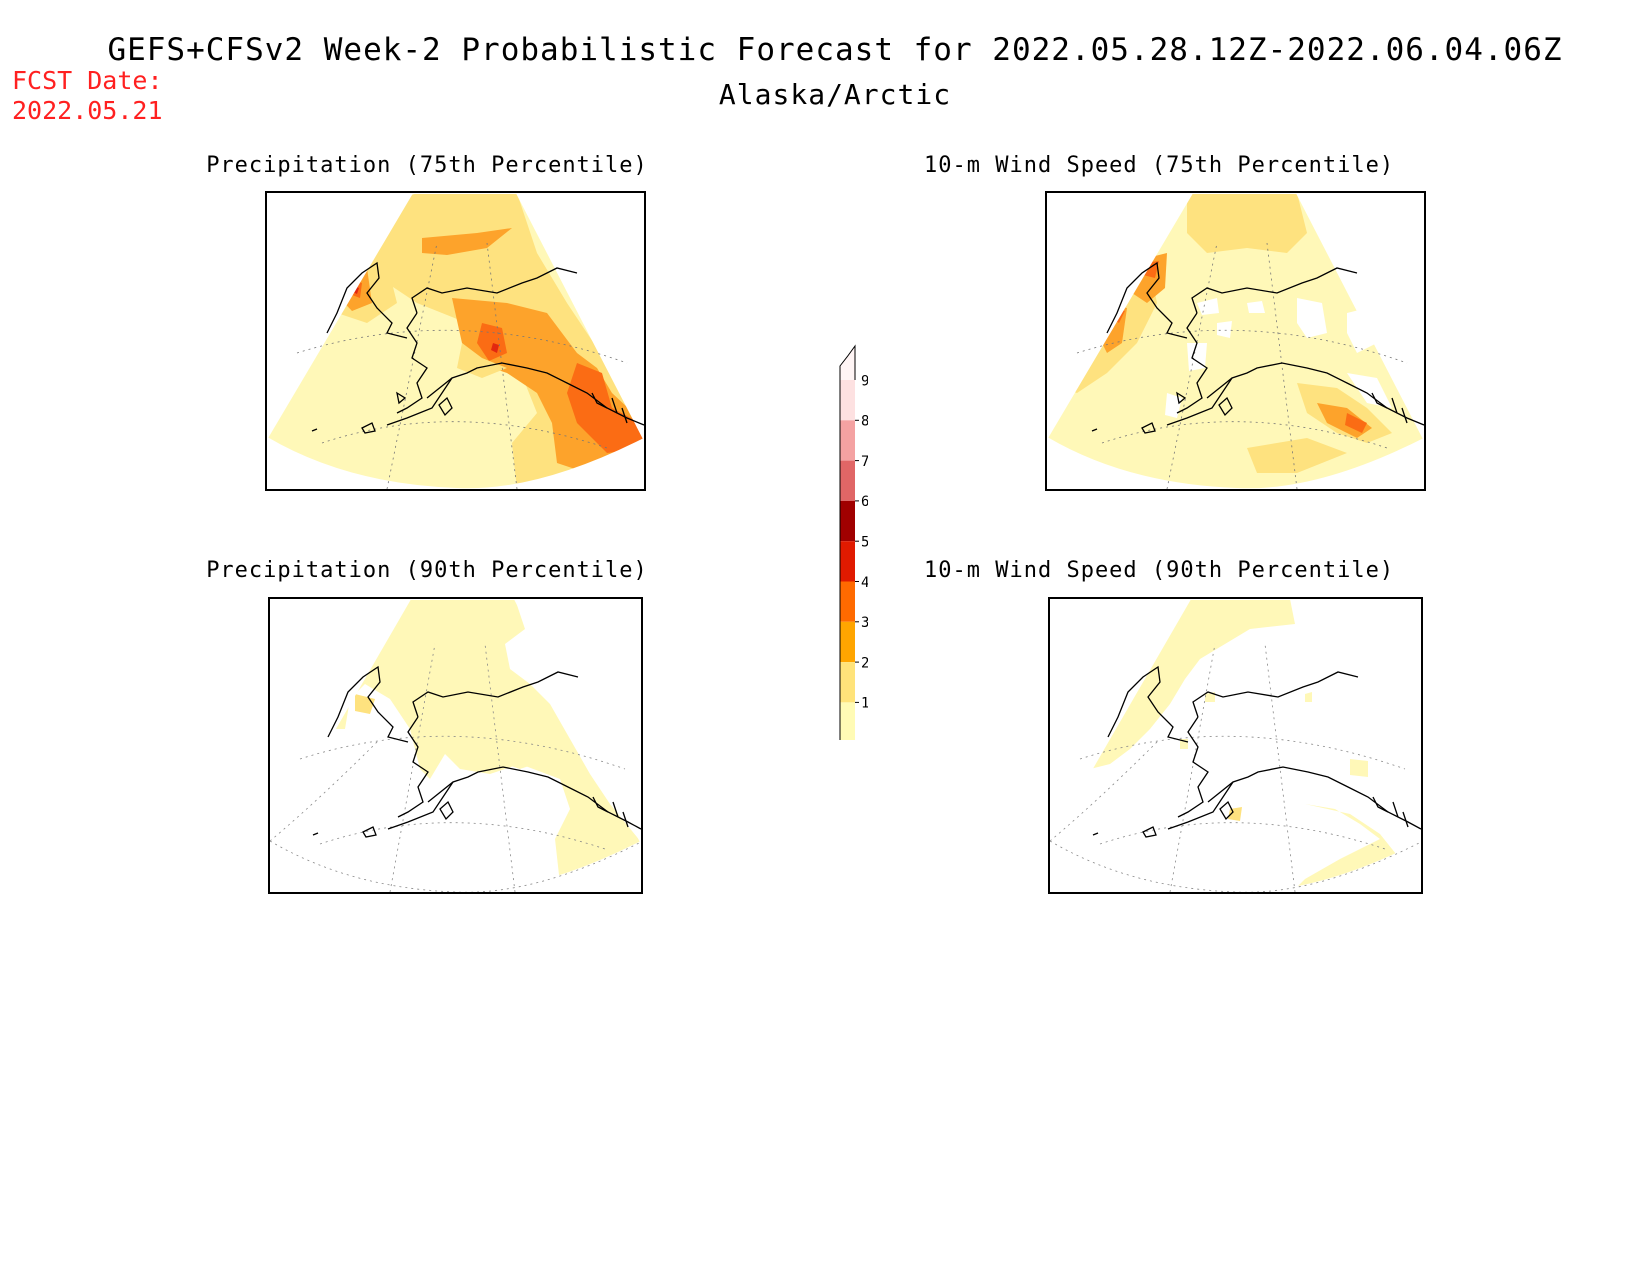 The image size is (1650, 1275). I want to click on colorbar-label: 80, so click(864, 422).